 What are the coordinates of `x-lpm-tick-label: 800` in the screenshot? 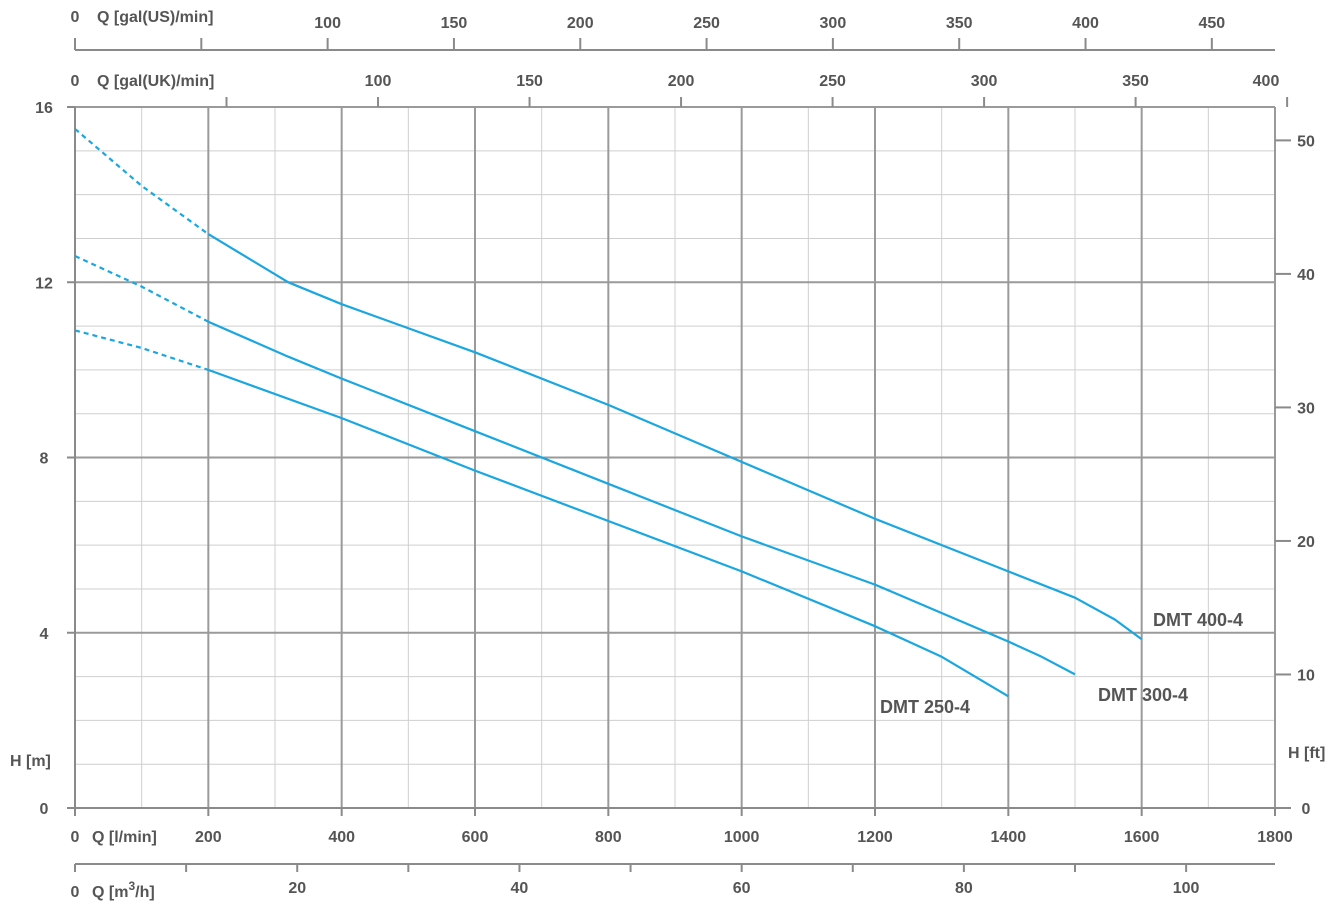 It's located at (608, 837).